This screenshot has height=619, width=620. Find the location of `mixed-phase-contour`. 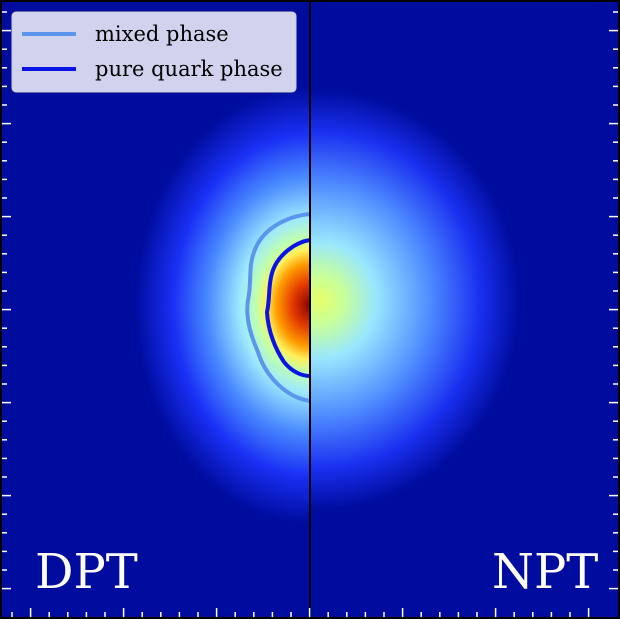

mixed-phase-contour is located at coordinates (277, 307).